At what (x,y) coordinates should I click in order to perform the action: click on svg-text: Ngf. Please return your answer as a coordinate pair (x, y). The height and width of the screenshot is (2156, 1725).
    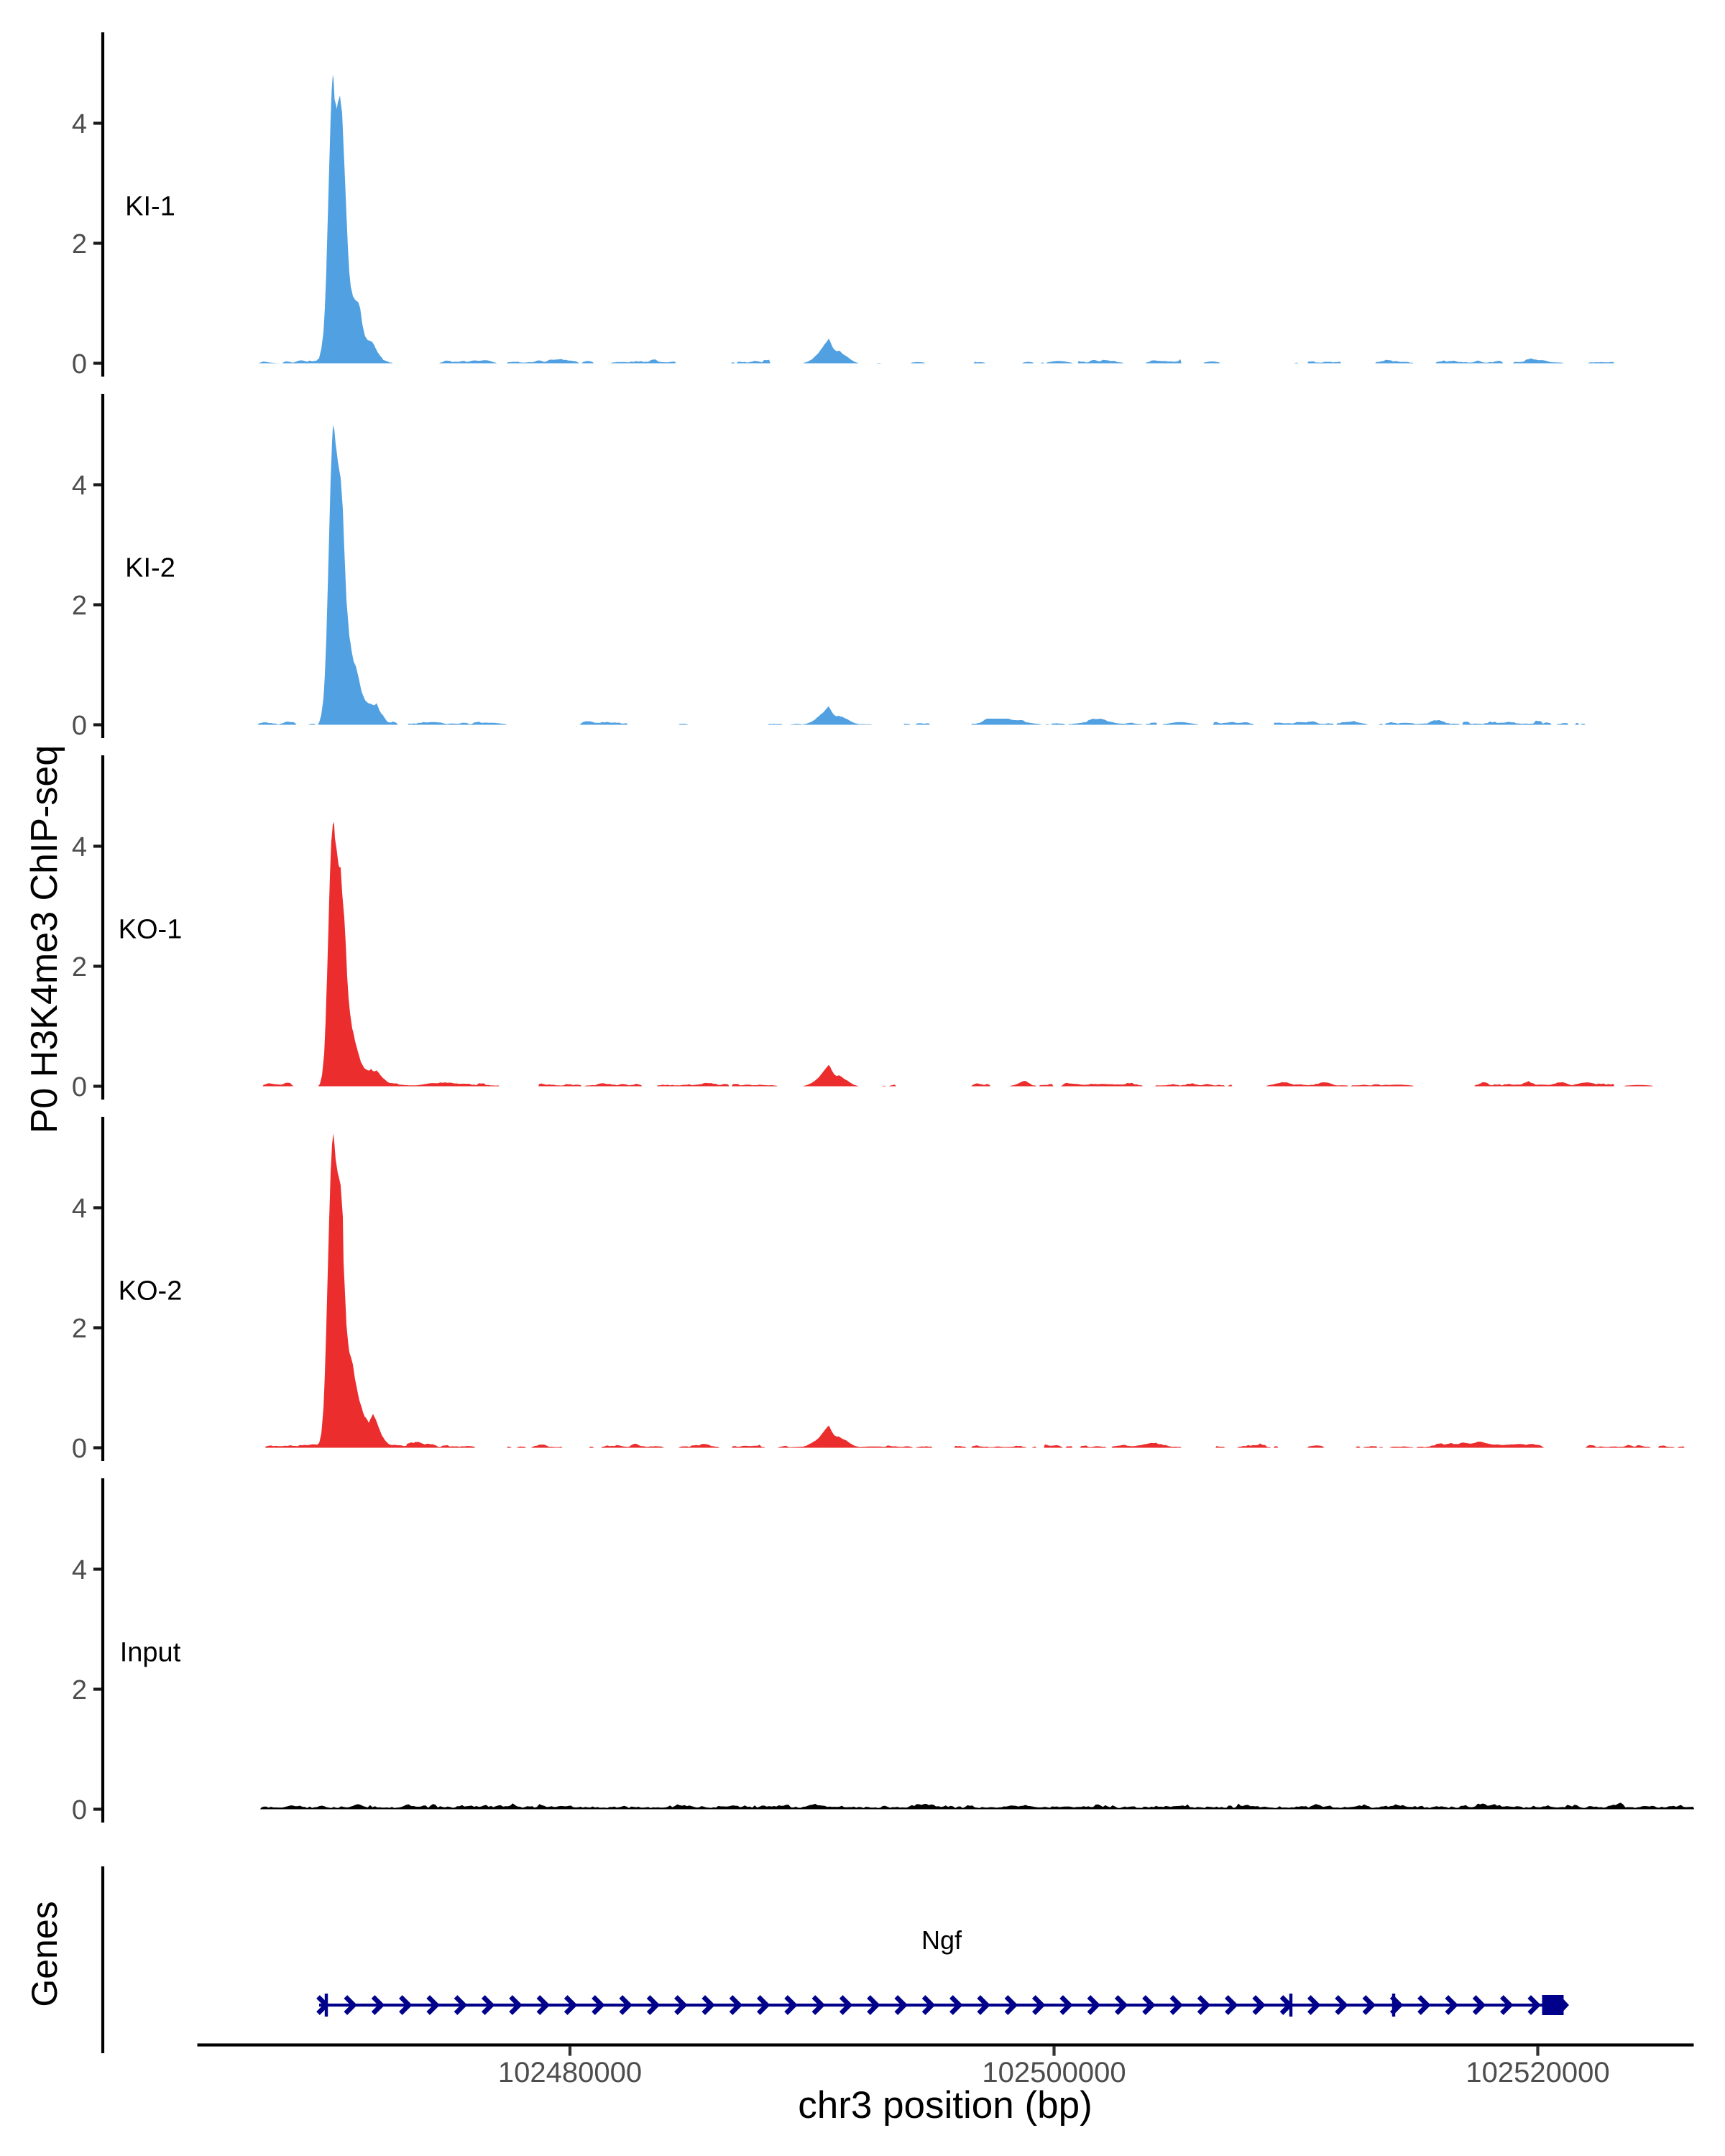
    Looking at the image, I should click on (941, 1940).